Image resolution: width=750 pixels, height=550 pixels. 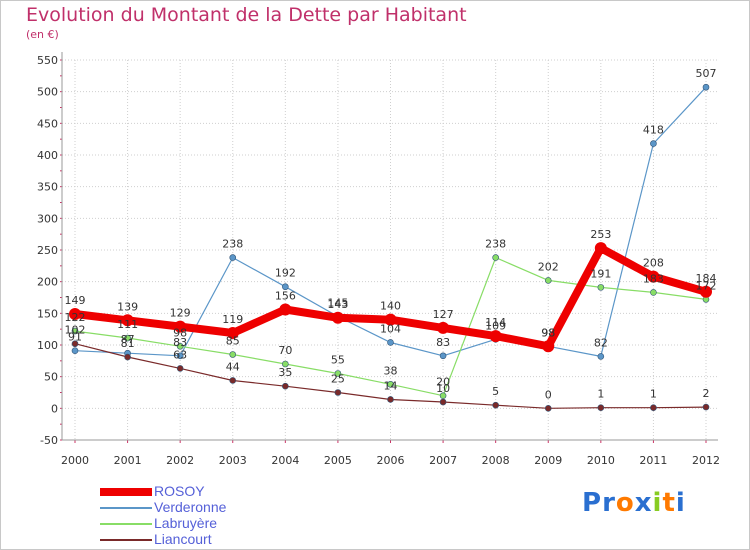 What do you see at coordinates (390, 306) in the screenshot?
I see `data-label: 140` at bounding box center [390, 306].